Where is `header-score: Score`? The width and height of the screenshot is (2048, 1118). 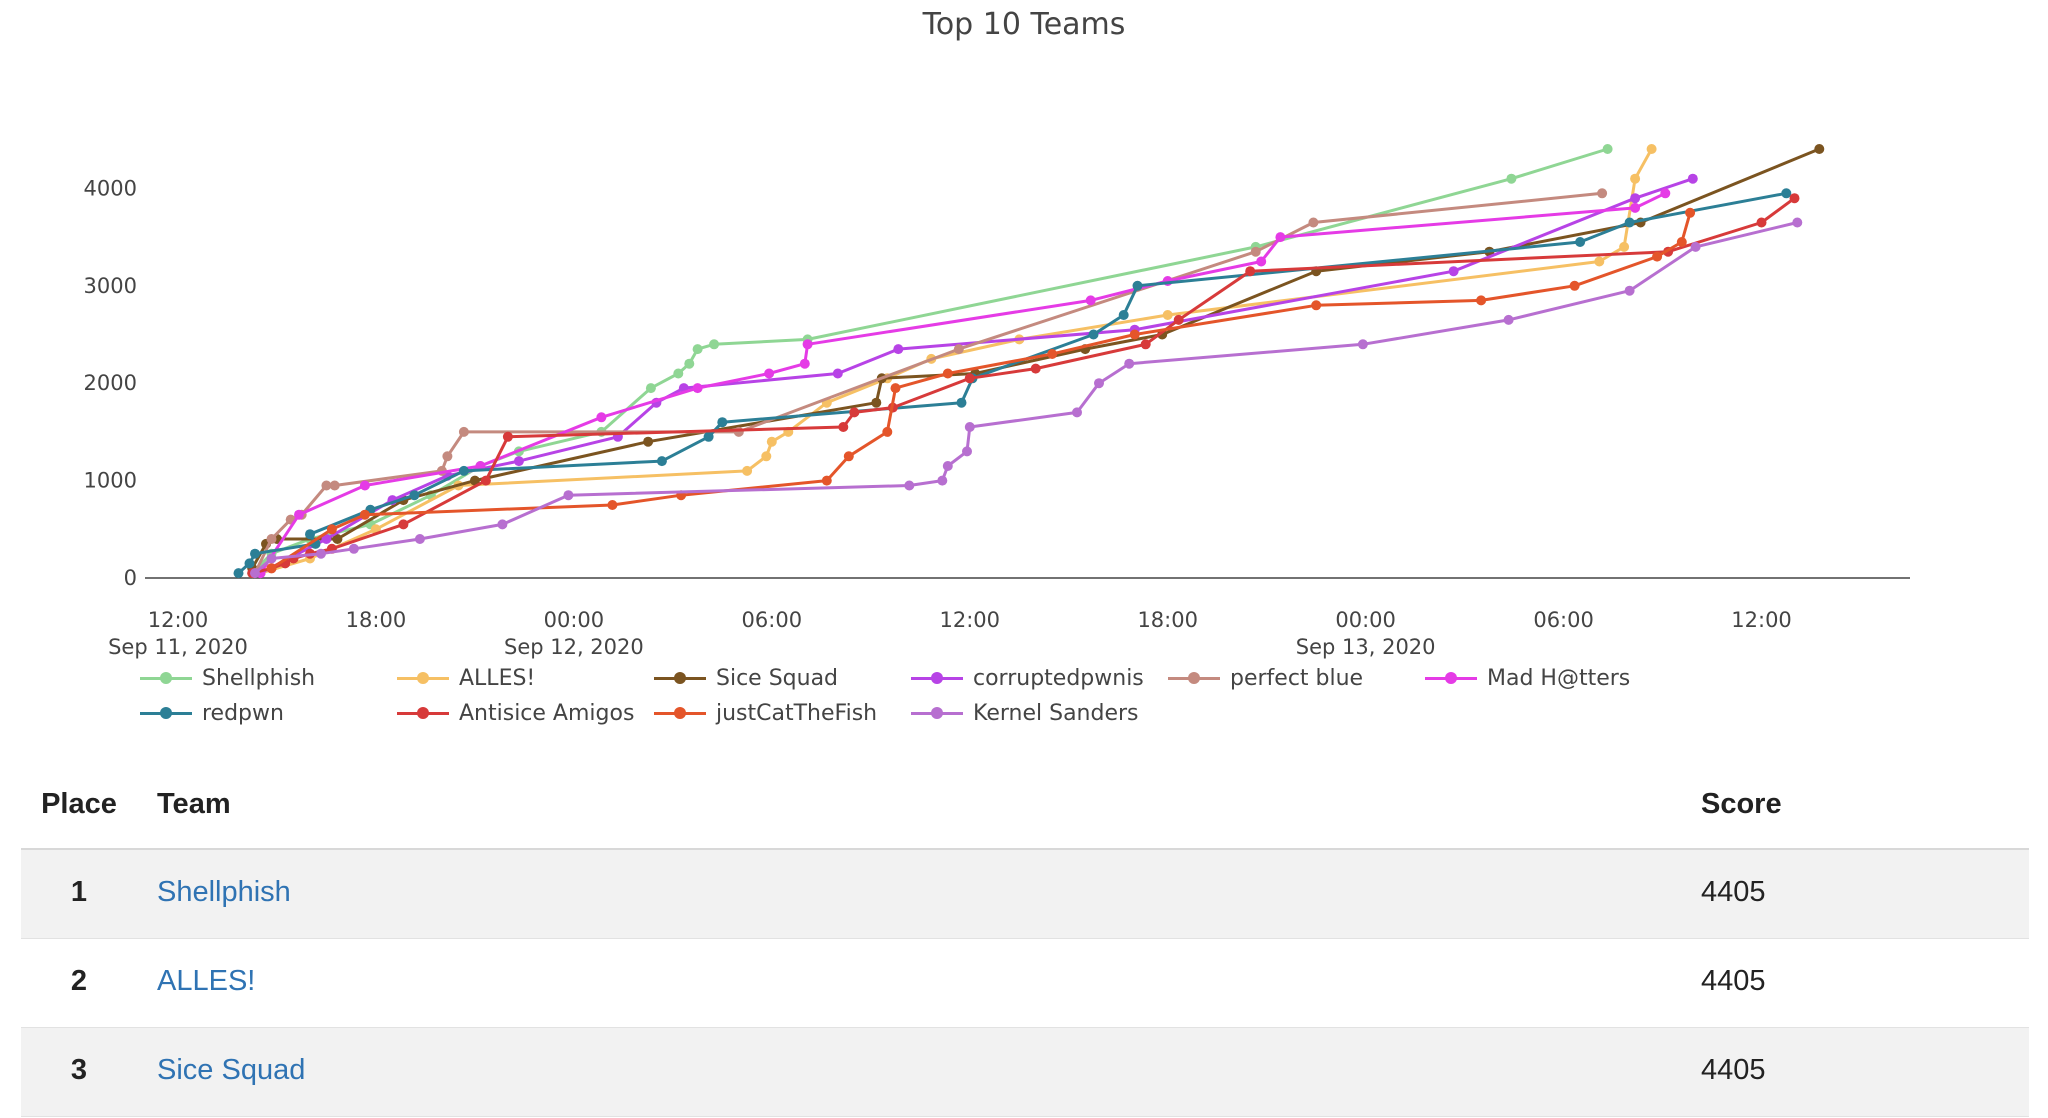 header-score: Score is located at coordinates (1741, 804).